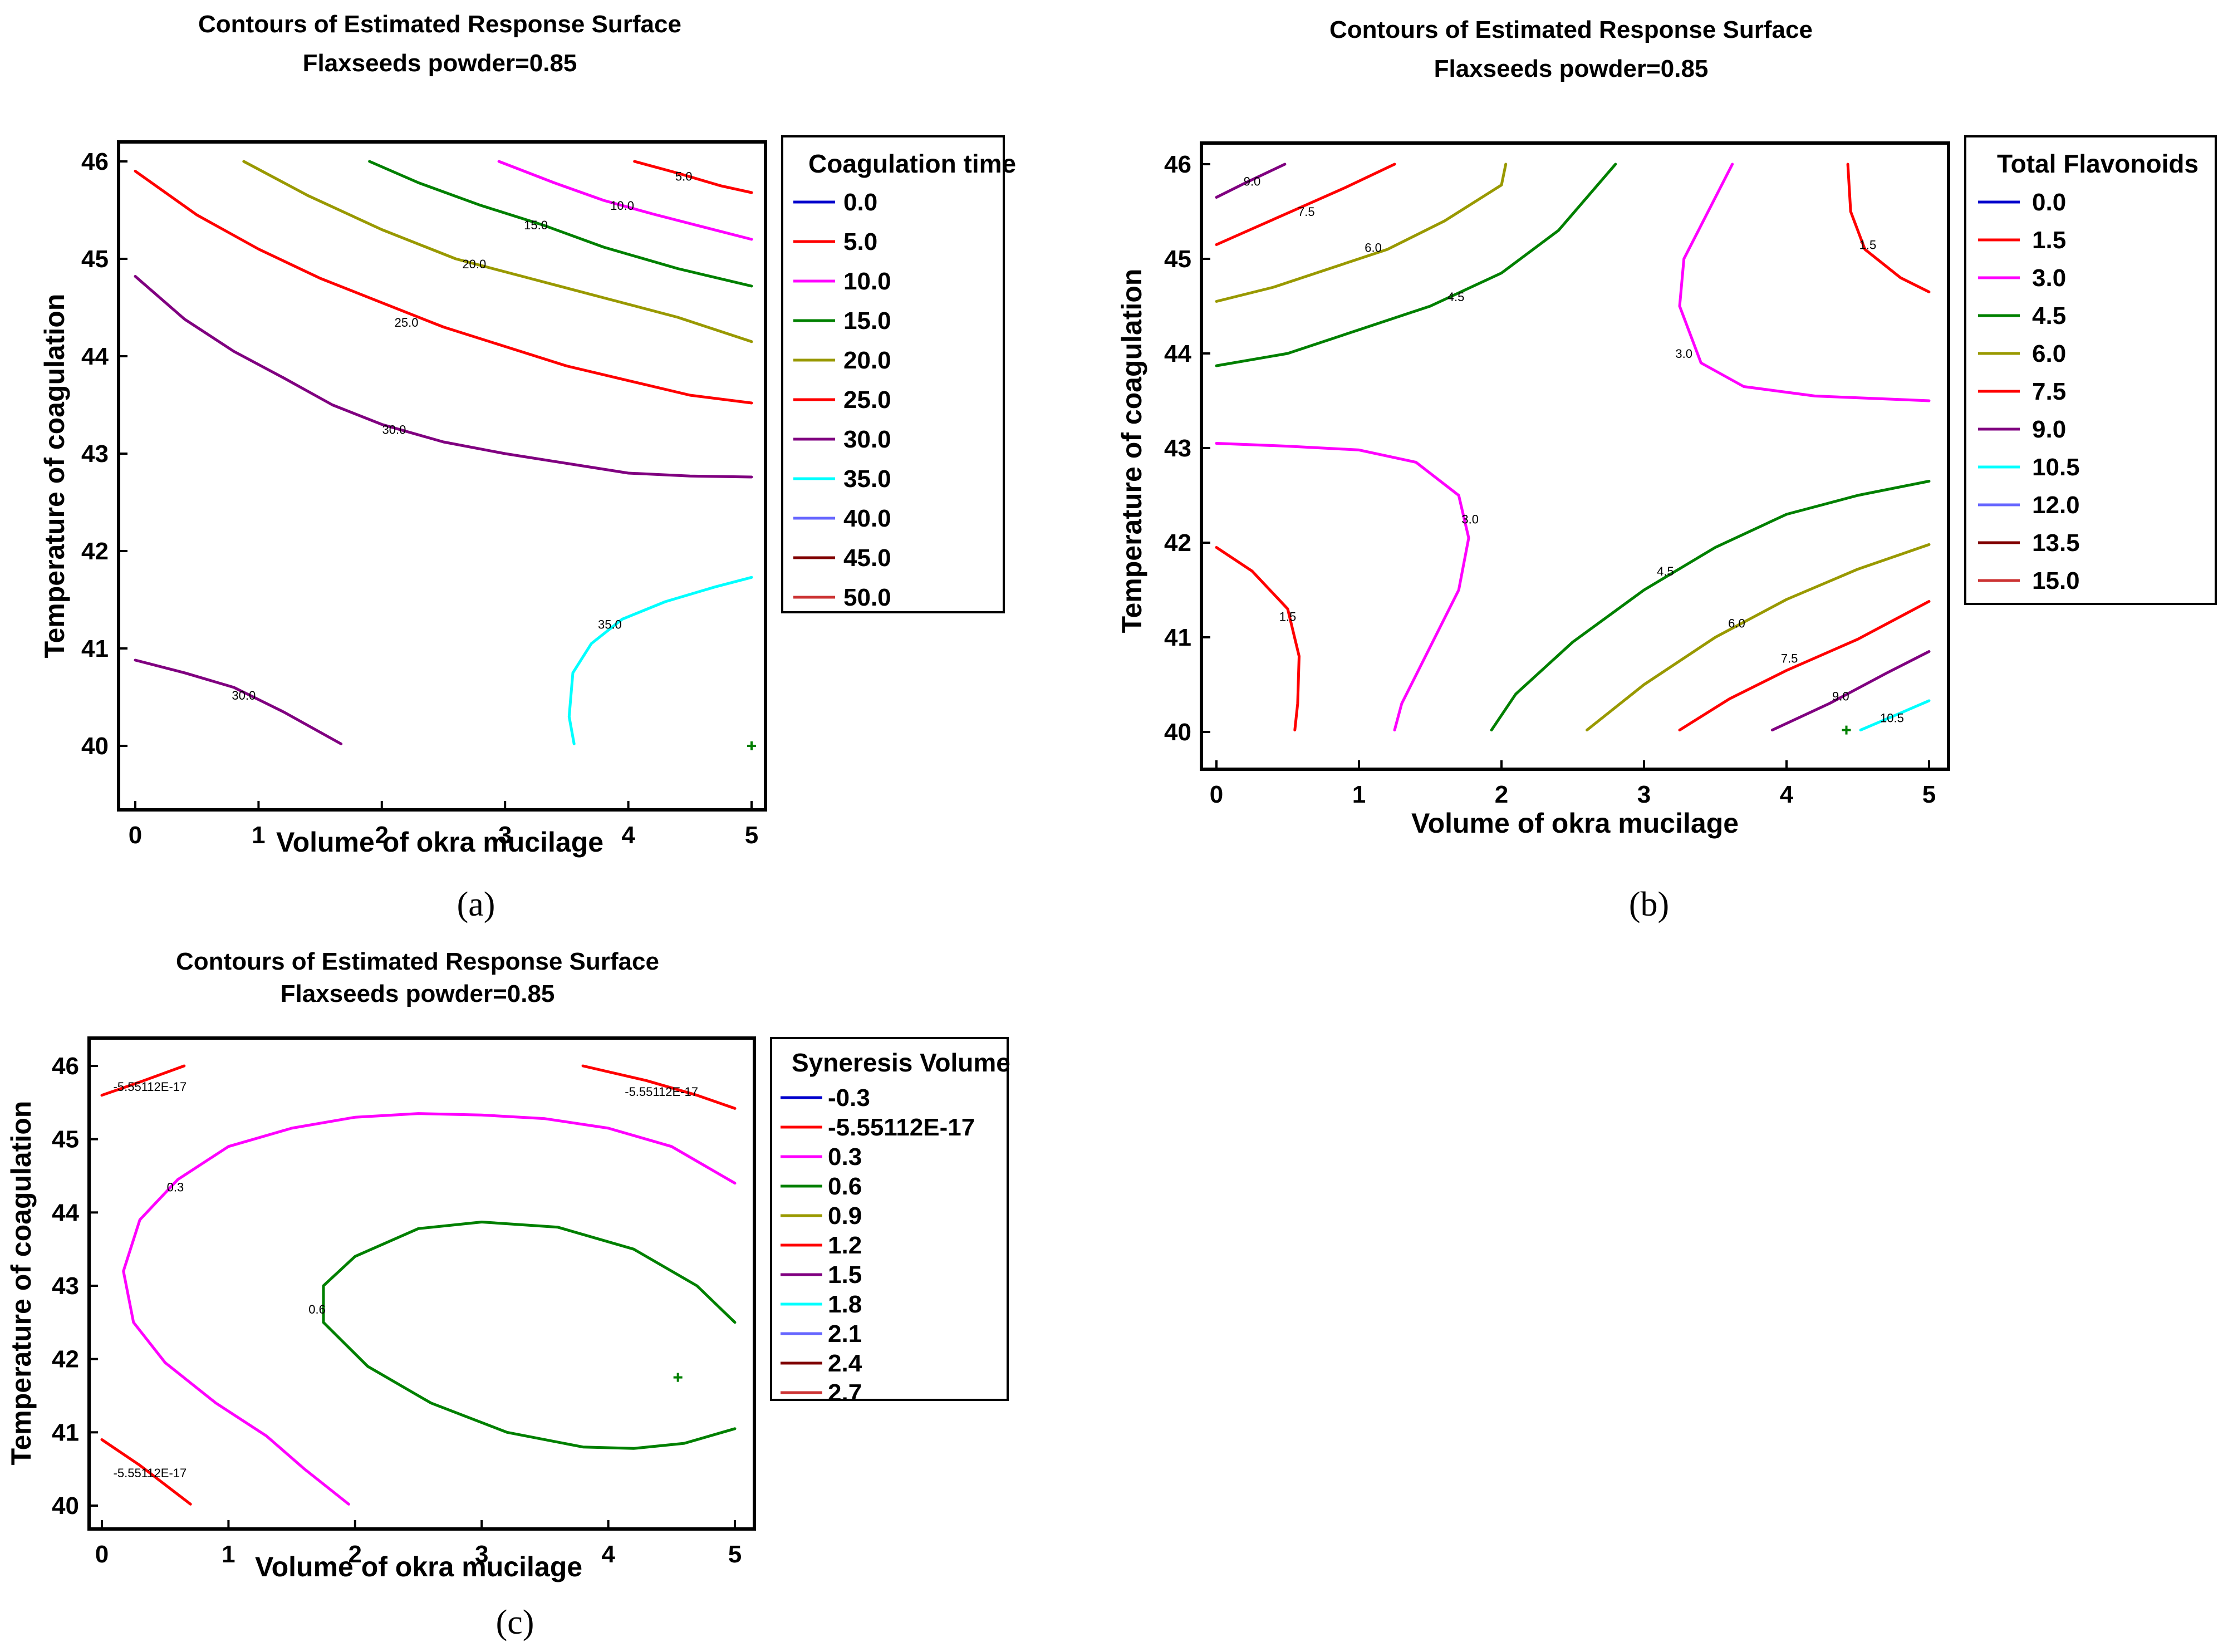 The height and width of the screenshot is (1652, 2223). What do you see at coordinates (474, 264) in the screenshot?
I see `contour-label: 20.0` at bounding box center [474, 264].